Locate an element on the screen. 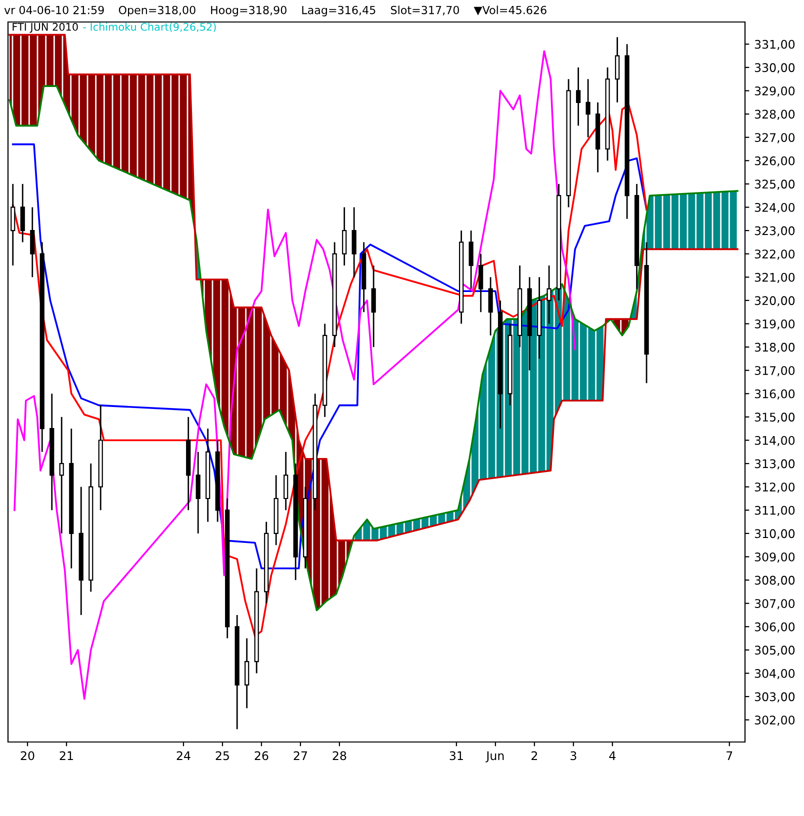 This screenshot has height=816, width=804. y-tick-label: 331,00 is located at coordinates (774, 45).